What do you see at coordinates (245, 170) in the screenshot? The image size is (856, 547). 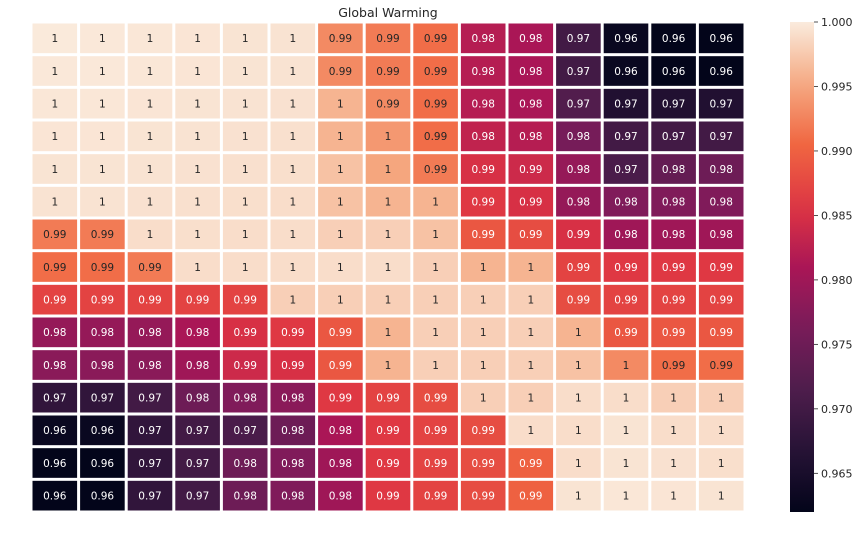 I see `heatmap-cell-label-r4-c4: 1` at bounding box center [245, 170].